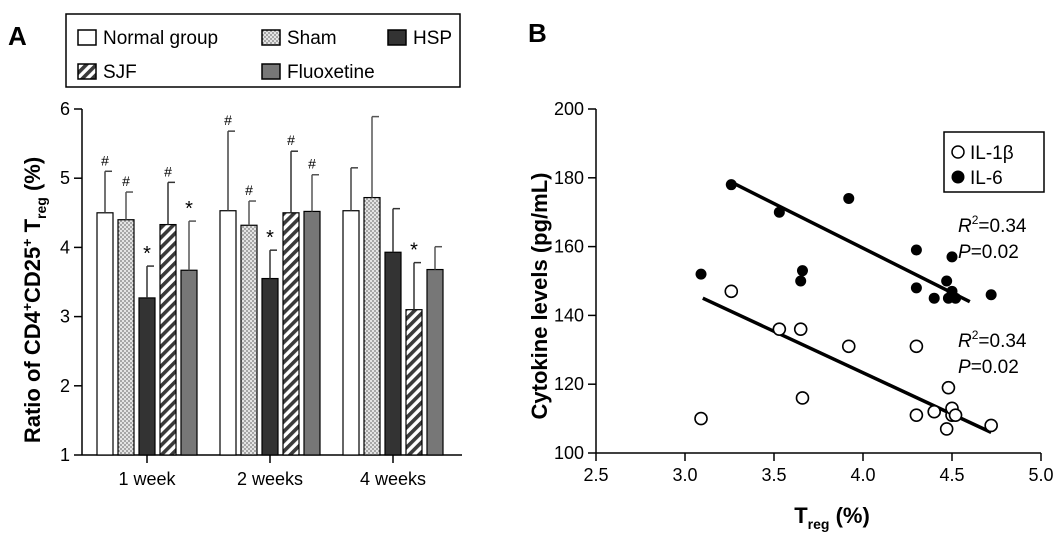 This screenshot has height=533, width=1060. What do you see at coordinates (65, 247) in the screenshot?
I see `y-tick-label: 4` at bounding box center [65, 247].